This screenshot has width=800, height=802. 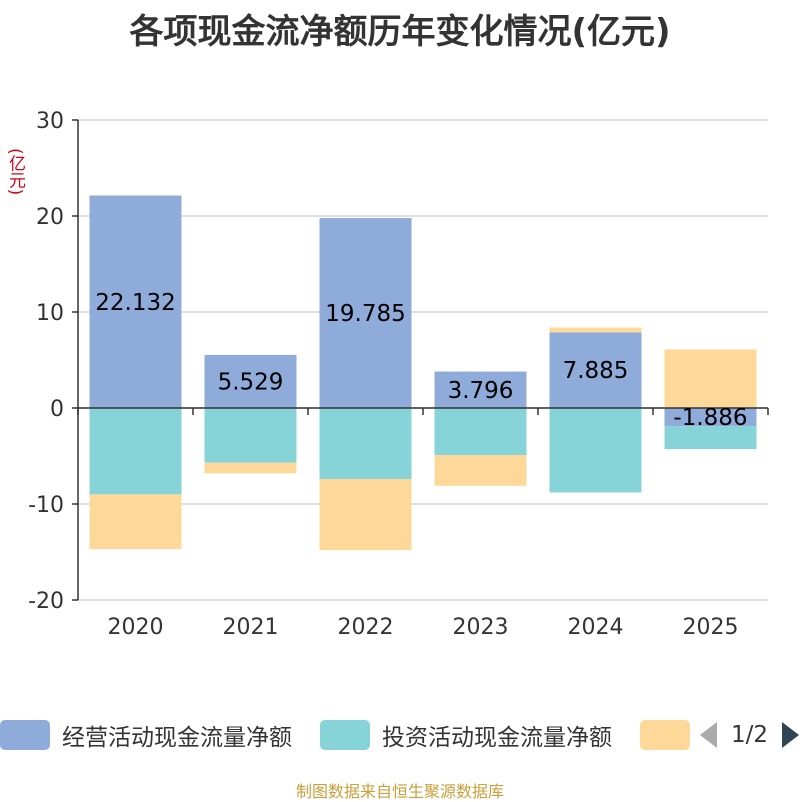 What do you see at coordinates (710, 378) in the screenshot?
I see `bar-series-2-2025` at bounding box center [710, 378].